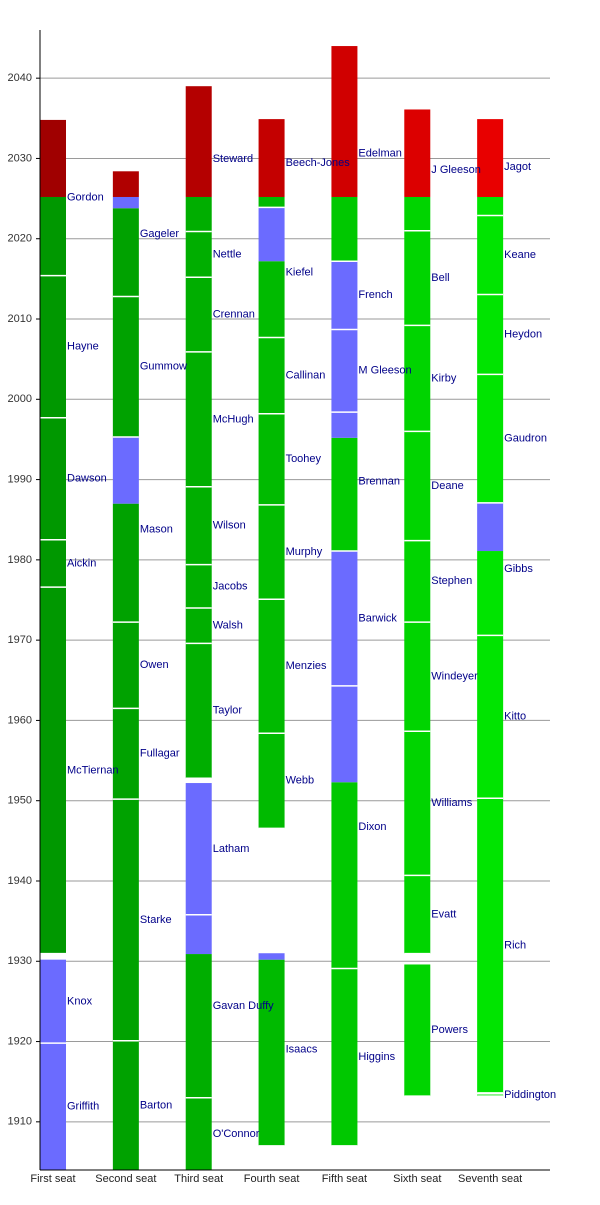 The image size is (600, 1205). What do you see at coordinates (454, 677) in the screenshot?
I see `justice-name: Windeyer` at bounding box center [454, 677].